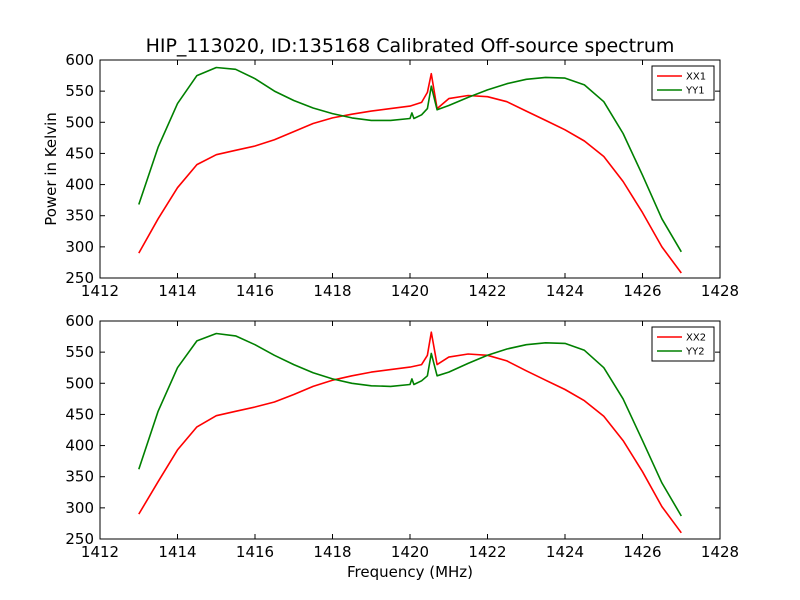 The width and height of the screenshot is (800, 600). What do you see at coordinates (695, 91) in the screenshot?
I see `legend-label-yy1: YY1` at bounding box center [695, 91].